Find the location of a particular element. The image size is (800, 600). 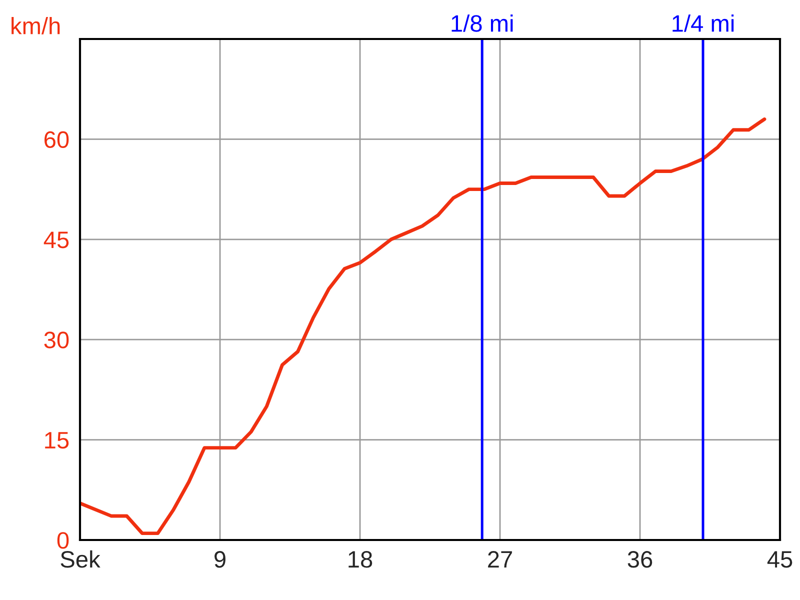

y-tick-label: 0 is located at coordinates (63, 540).